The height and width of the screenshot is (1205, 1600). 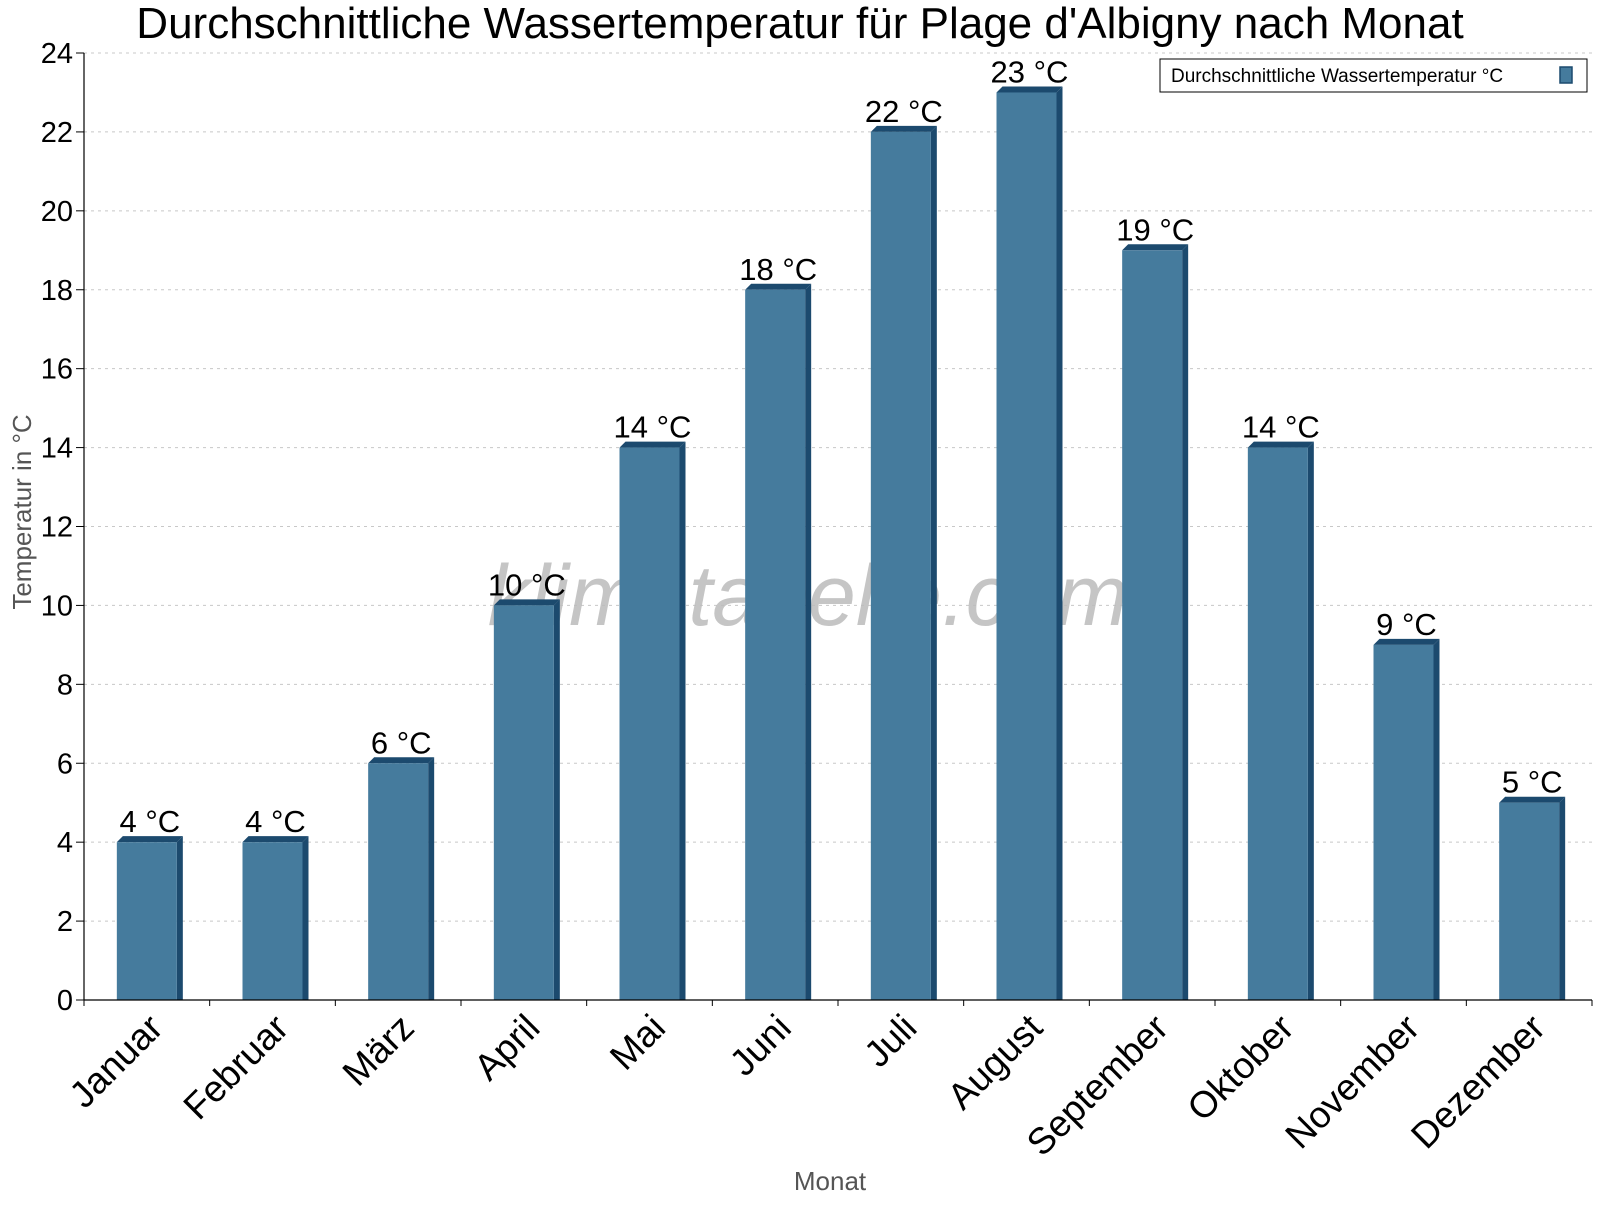 I want to click on y-tick-label: 22, so click(x=57, y=133).